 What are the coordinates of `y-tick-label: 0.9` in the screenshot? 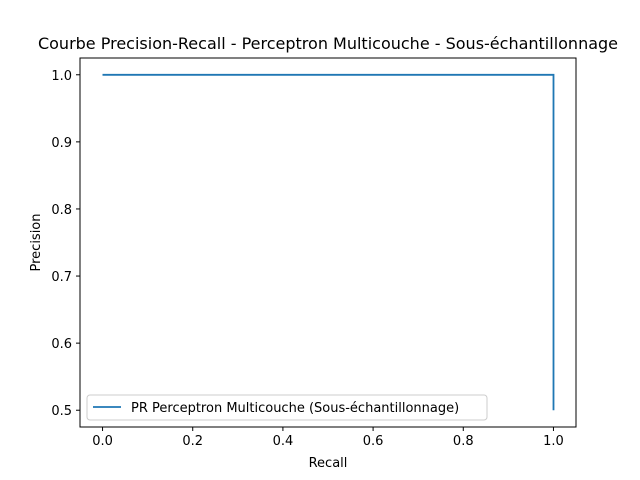 It's located at (61, 143).